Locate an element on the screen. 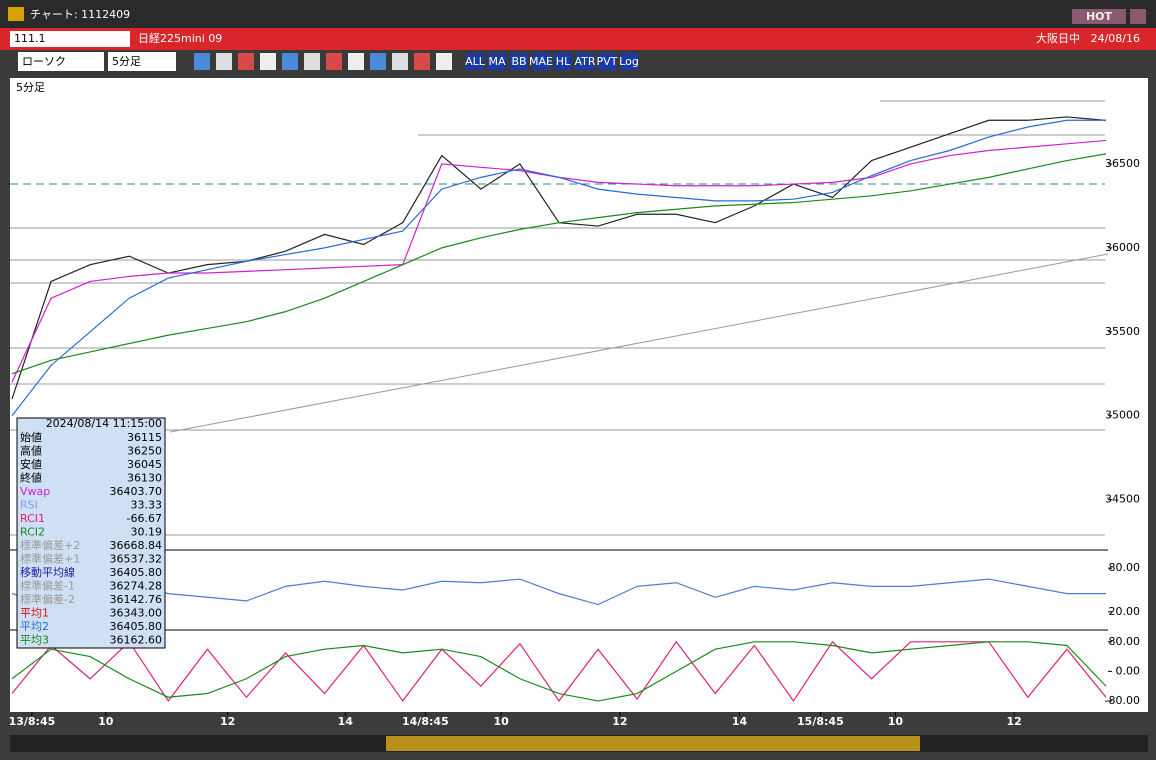  header-bar is located at coordinates (578, 39).